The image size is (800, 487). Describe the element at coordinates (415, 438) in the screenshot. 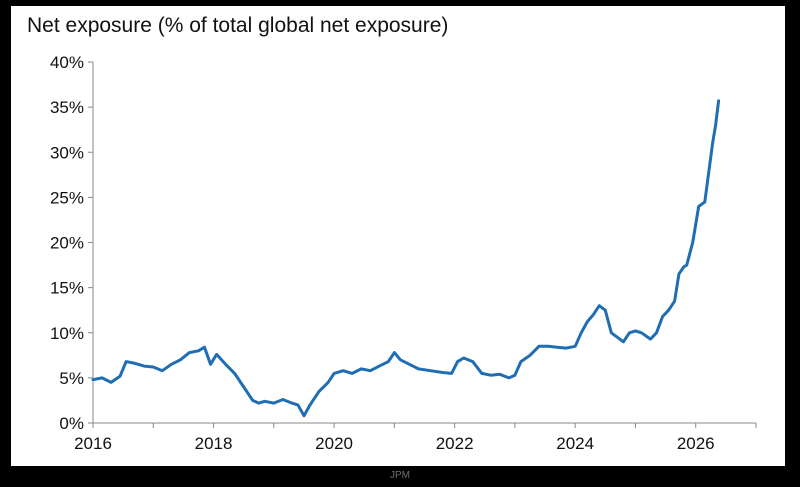

I see `x-axis: 2016 2018 2020 2022 2024 2026` at that location.